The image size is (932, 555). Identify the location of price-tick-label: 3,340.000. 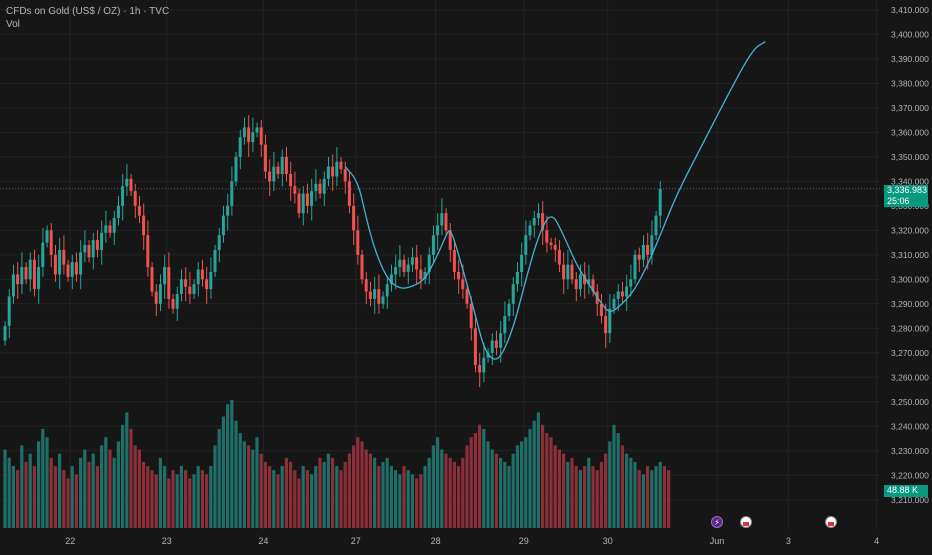
(910, 181).